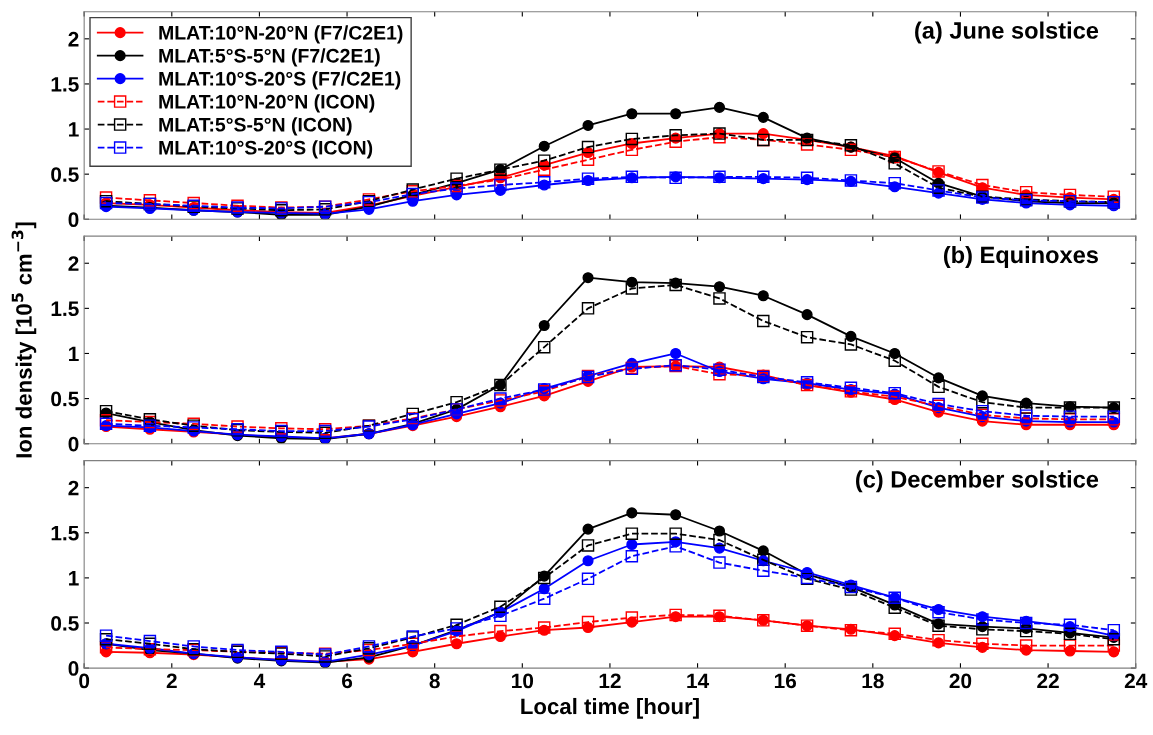 The image size is (1153, 735). I want to click on x-tick-label: 6, so click(347, 681).